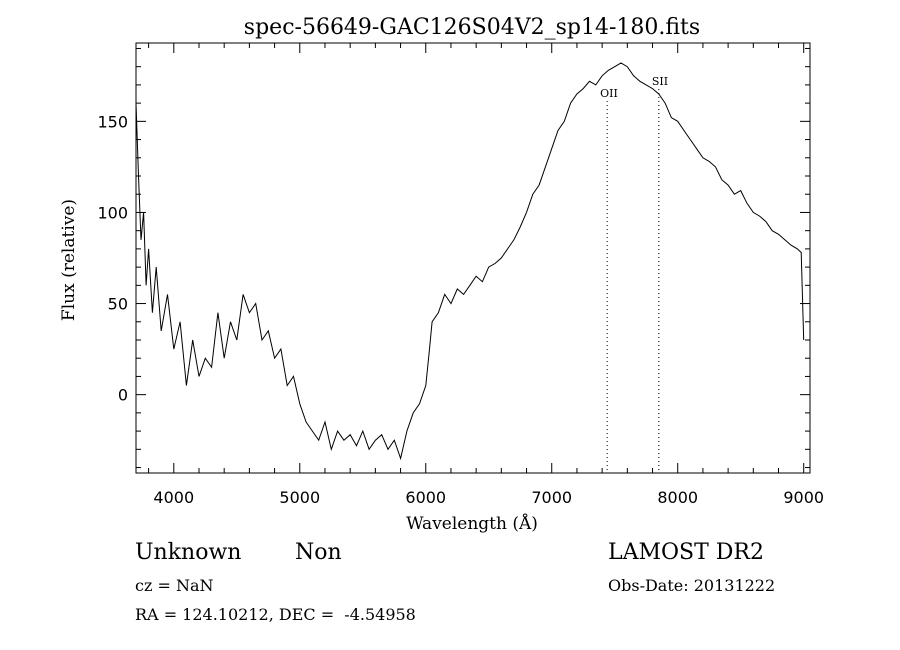 Image resolution: width=900 pixels, height=650 pixels. Describe the element at coordinates (609, 93) in the screenshot. I see `annotation-label: OII` at that location.